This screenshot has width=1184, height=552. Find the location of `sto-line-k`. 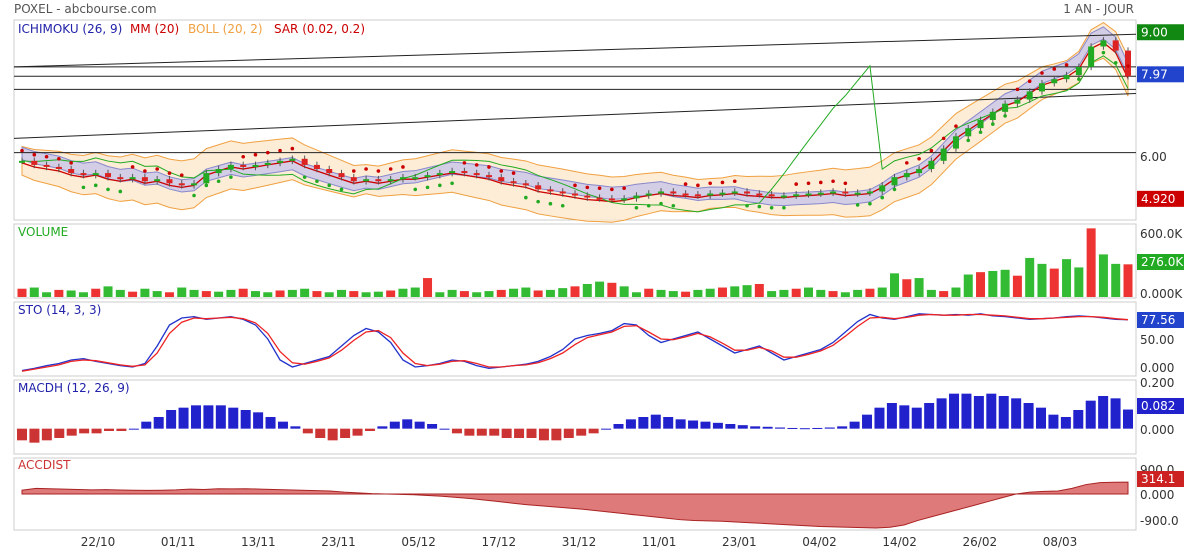

sto-line-k is located at coordinates (575, 342).